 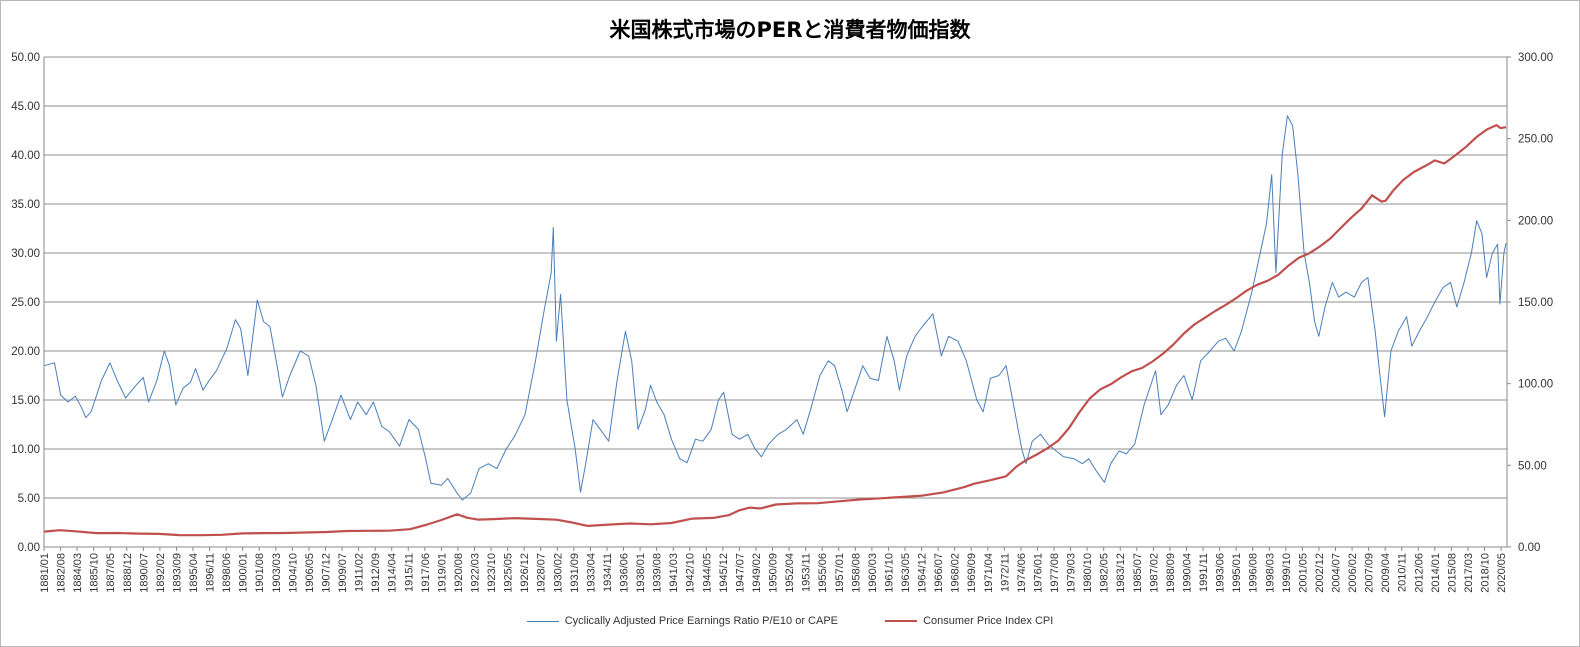 I want to click on x-tick-label: 1963/05, so click(x=906, y=573).